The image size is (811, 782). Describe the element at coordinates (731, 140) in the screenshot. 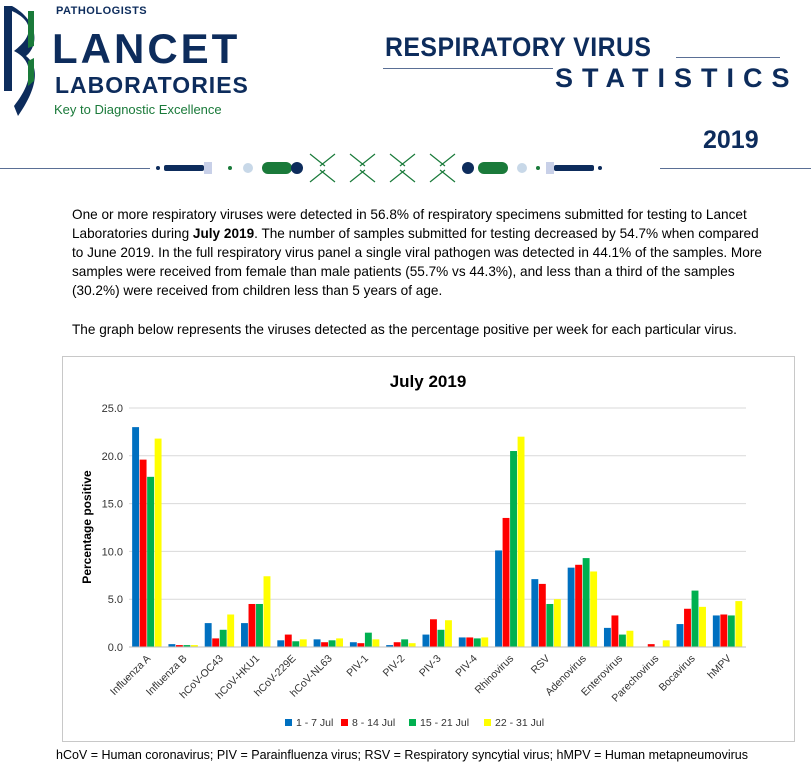

I see `report-year: 2019` at that location.